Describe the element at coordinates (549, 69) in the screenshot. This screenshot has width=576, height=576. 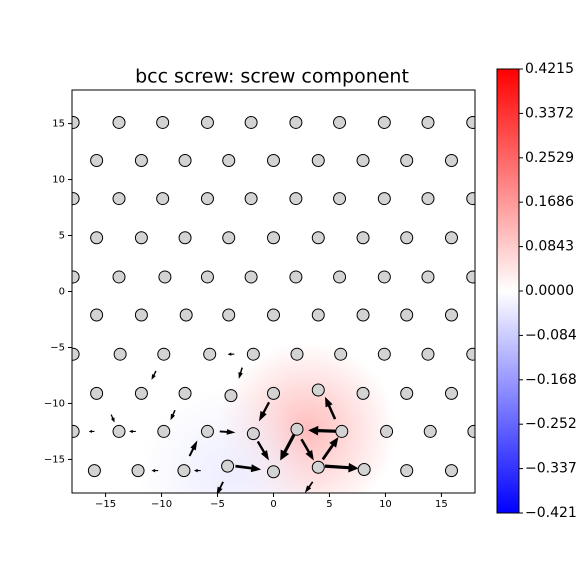
I see `colorbar-tick-label: 0.4215` at that location.